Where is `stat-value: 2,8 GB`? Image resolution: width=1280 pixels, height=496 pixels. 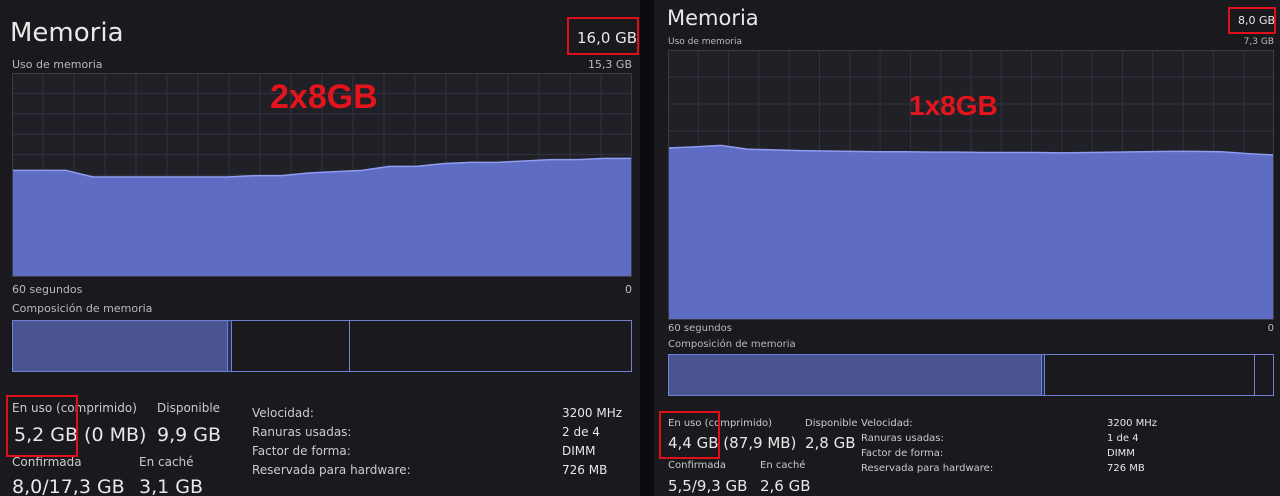
stat-value: 2,8 GB is located at coordinates (830, 443).